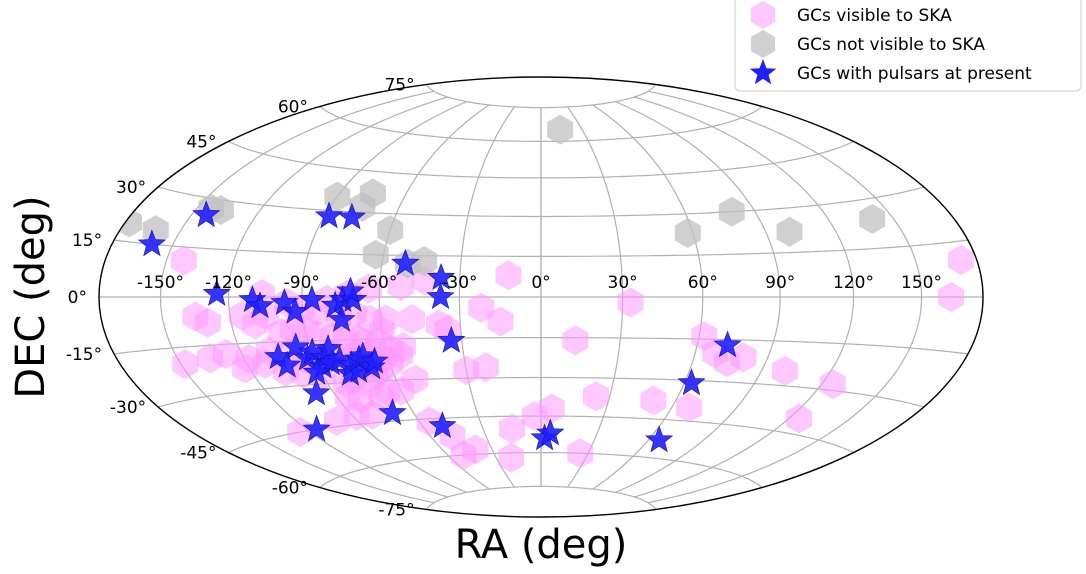 The height and width of the screenshot is (574, 1086). Describe the element at coordinates (379, 283) in the screenshot. I see `x-tick-label: -60°` at that location.